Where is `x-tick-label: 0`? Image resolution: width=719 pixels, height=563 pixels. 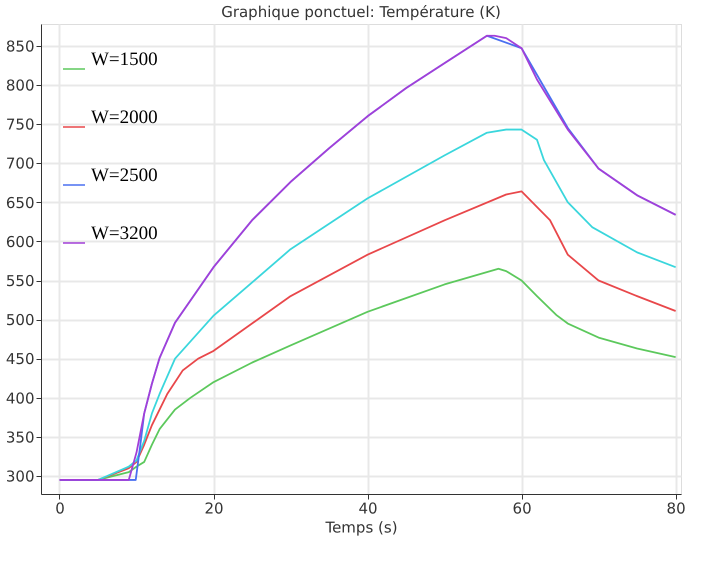
x-tick-label: 0 is located at coordinates (60, 509).